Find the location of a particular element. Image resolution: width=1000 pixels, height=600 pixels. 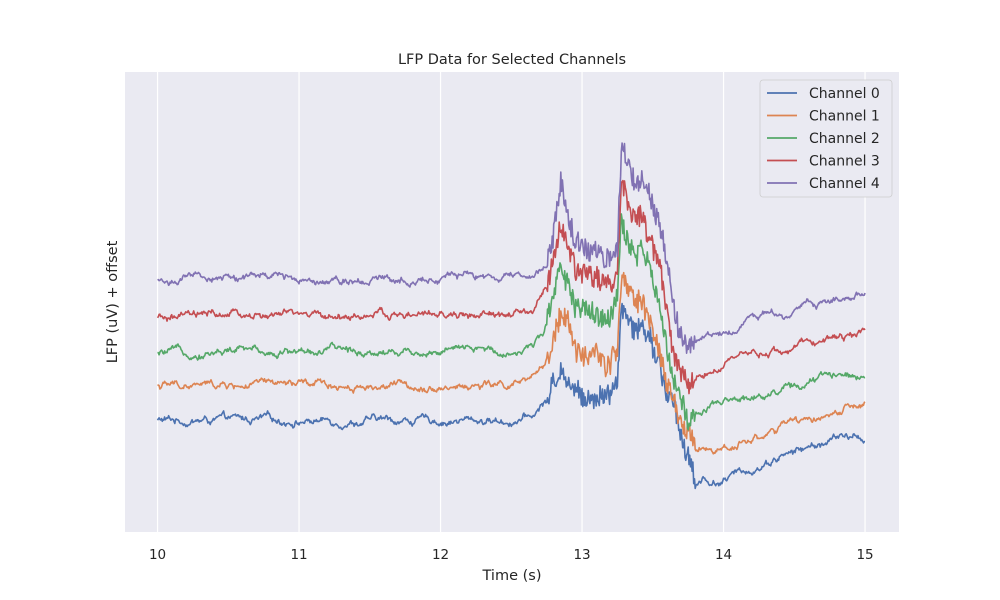

legend-label: Channel 4 is located at coordinates (844, 184).